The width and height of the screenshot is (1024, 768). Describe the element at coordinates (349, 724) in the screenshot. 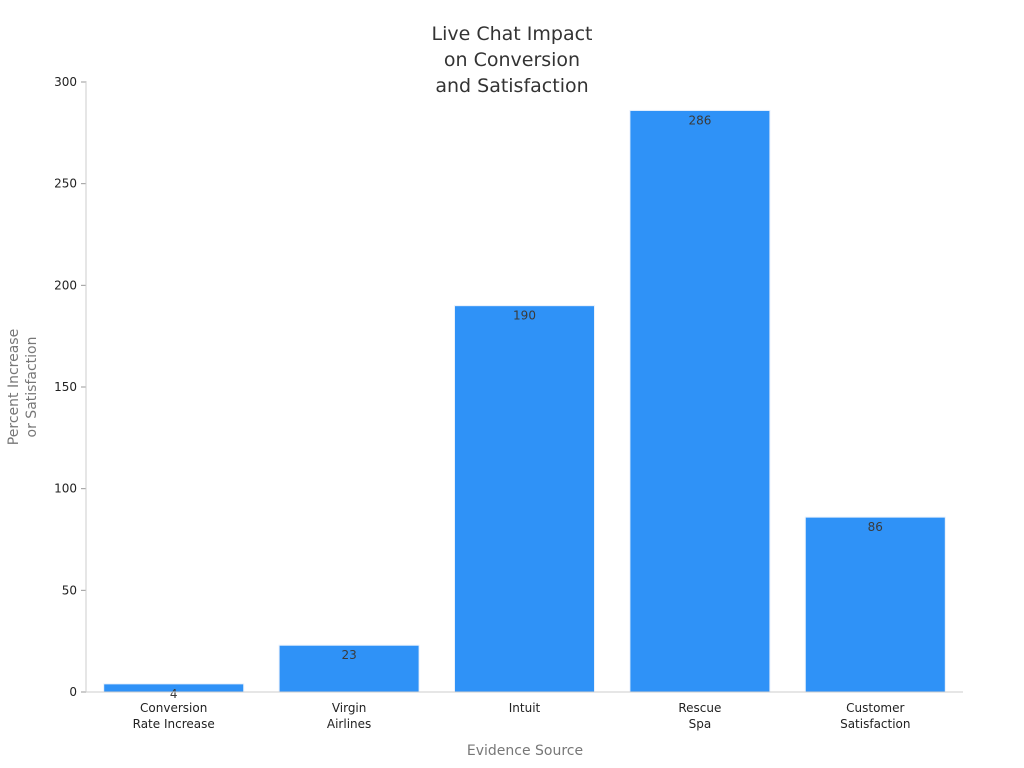

I see `x-tick-label: Airlines` at that location.